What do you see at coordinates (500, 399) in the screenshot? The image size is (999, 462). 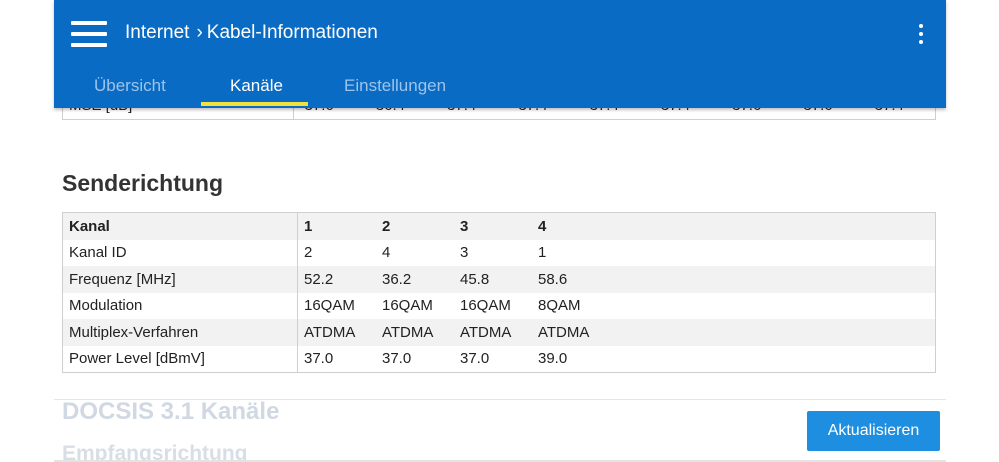 I see `section-divider` at bounding box center [500, 399].